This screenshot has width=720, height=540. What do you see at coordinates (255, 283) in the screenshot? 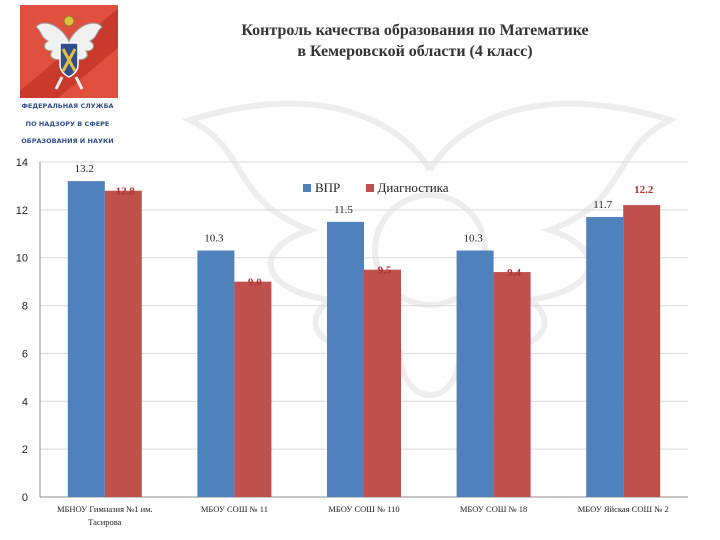
I see `data-label-diagnostika: 9.0` at bounding box center [255, 283].